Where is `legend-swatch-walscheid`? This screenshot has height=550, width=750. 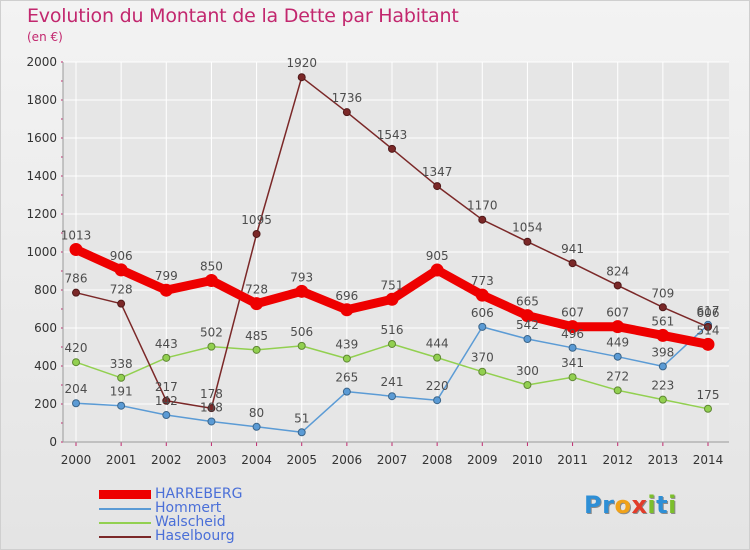
legend-swatch-walscheid is located at coordinates (125, 523).